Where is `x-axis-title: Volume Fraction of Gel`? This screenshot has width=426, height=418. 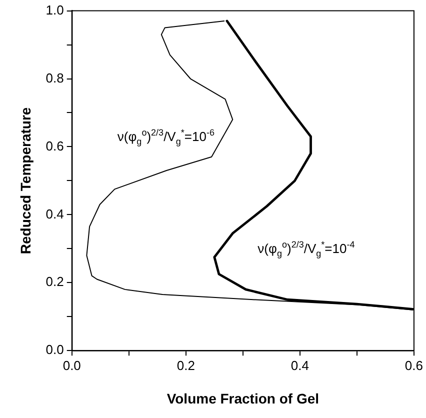 x-axis-title: Volume Fraction of Gel is located at coordinates (243, 398).